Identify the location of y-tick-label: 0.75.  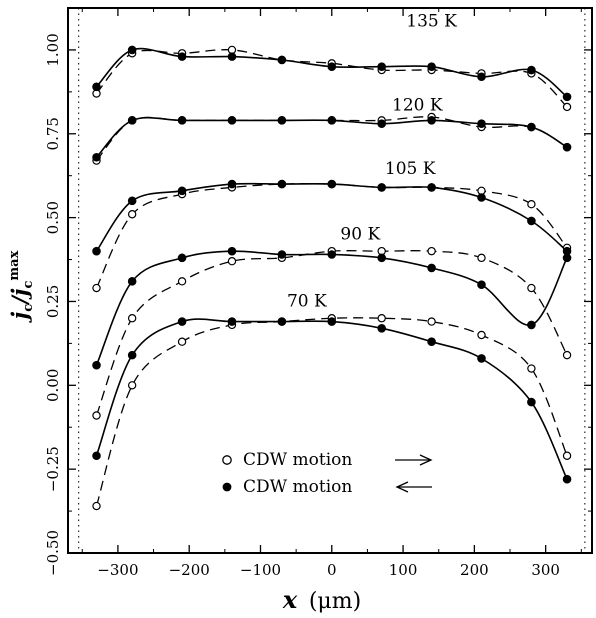
(53, 133).